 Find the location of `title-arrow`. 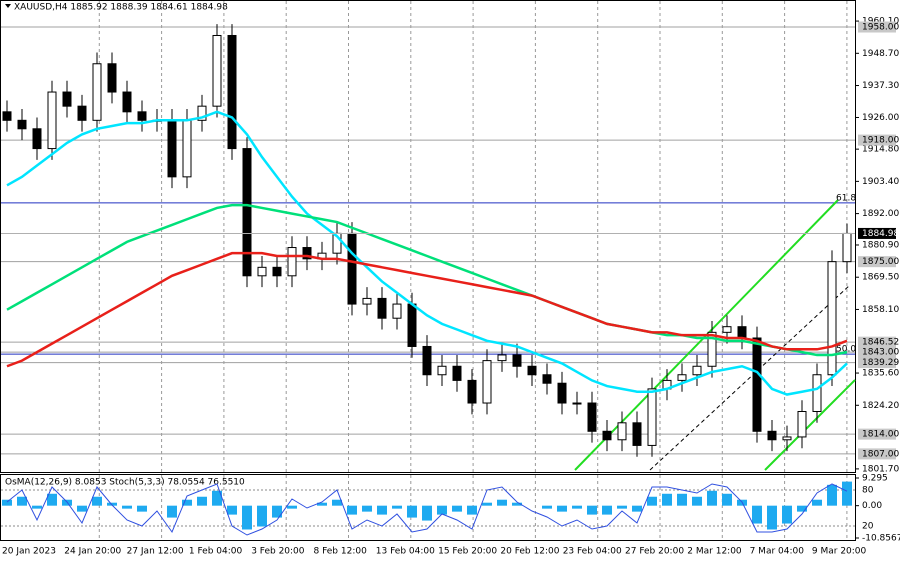

title-arrow is located at coordinates (8, 6).